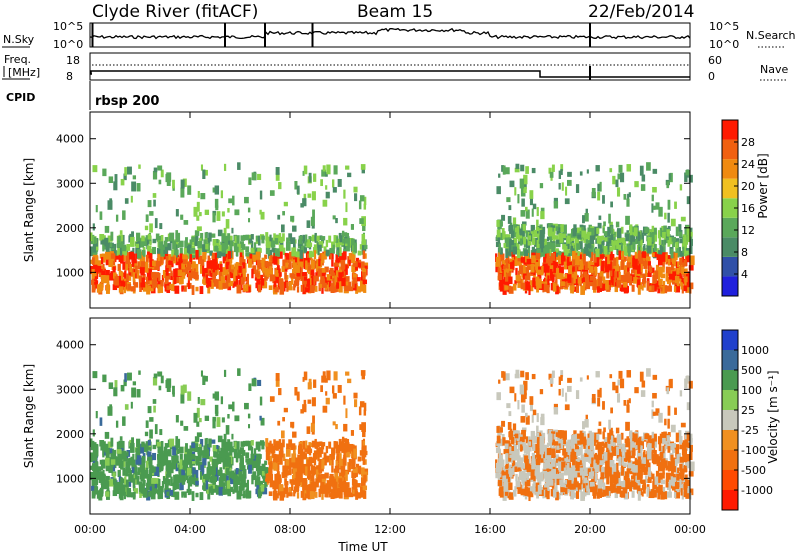  What do you see at coordinates (20, 97) in the screenshot?
I see `cpid-label: CPID` at bounding box center [20, 97].